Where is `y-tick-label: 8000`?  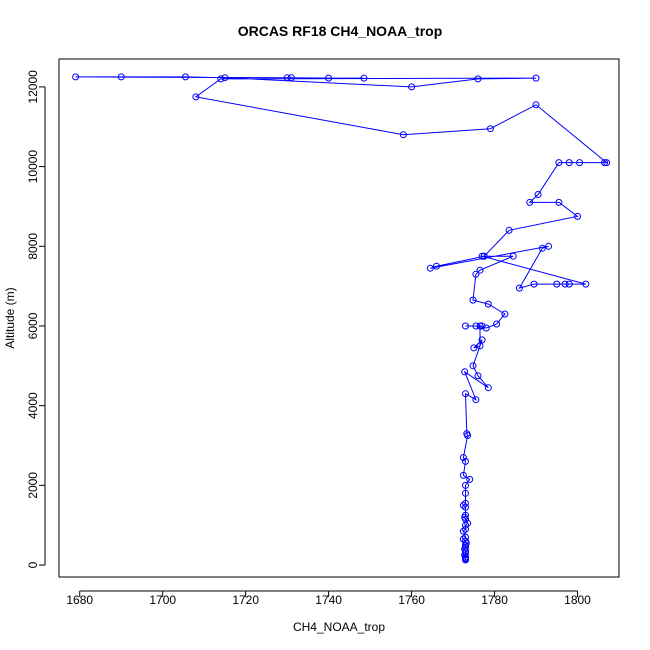
y-tick-label: 8000 is located at coordinates (33, 246).